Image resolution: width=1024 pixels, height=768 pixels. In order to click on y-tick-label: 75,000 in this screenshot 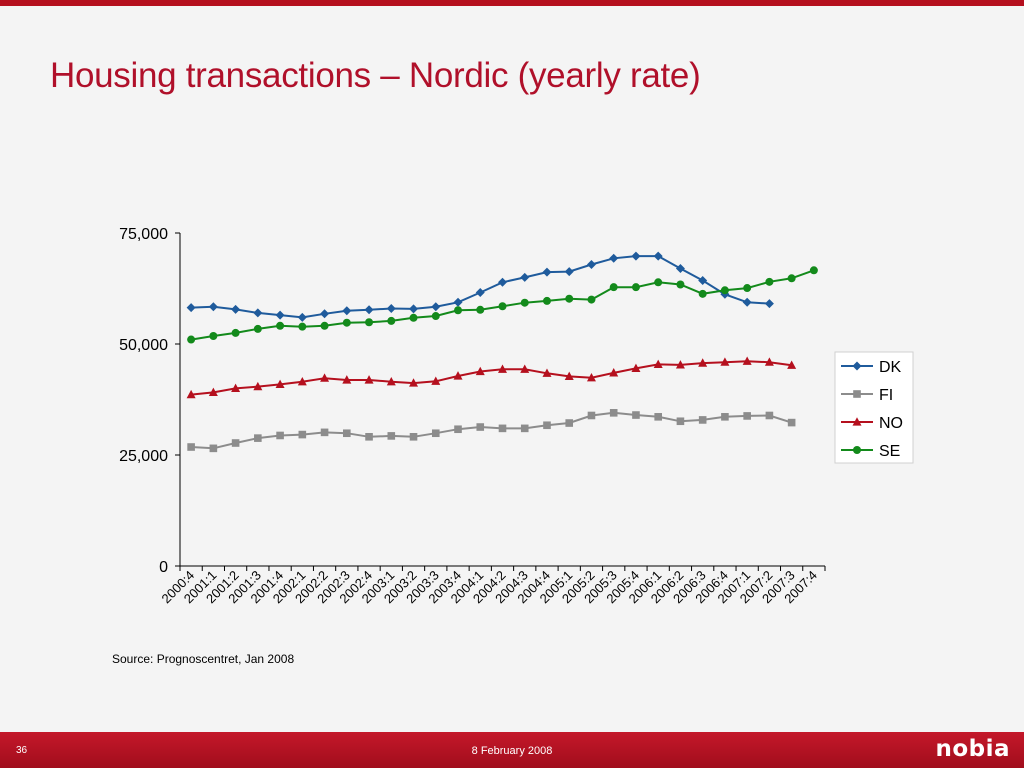, I will do `click(143, 234)`.